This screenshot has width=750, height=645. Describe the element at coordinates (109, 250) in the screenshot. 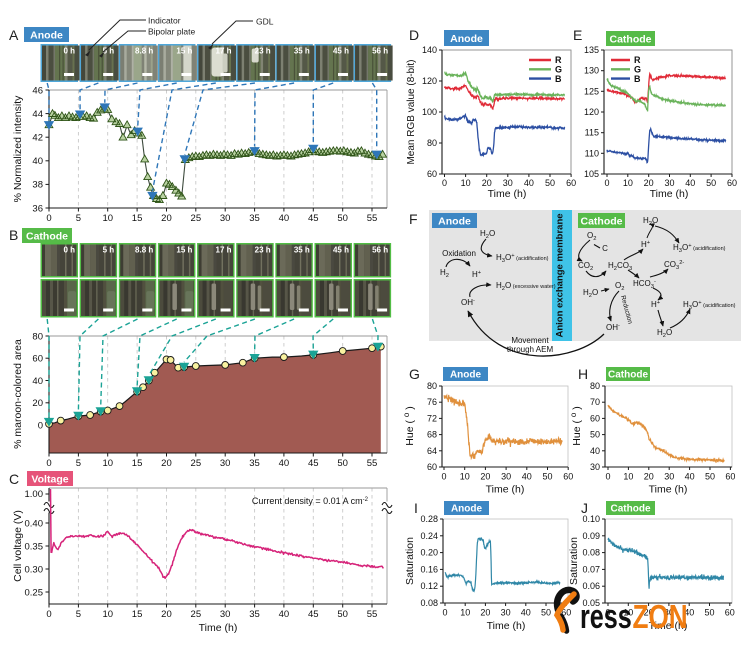

I see `svg-text: 5 h` at that location.